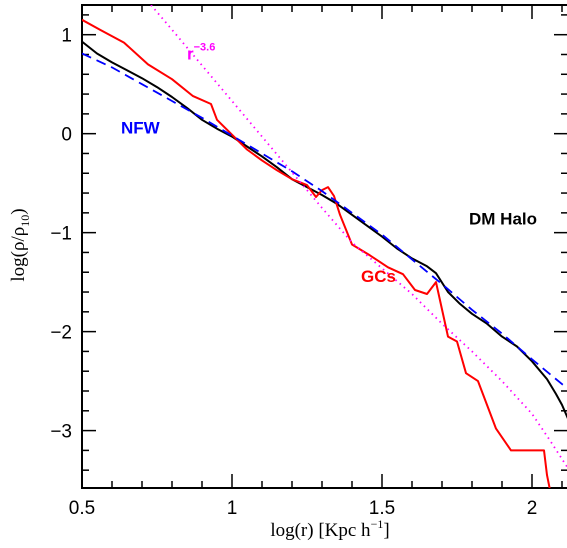  Describe the element at coordinates (18, 211) in the screenshot. I see `y-axis-title-end: )` at that location.